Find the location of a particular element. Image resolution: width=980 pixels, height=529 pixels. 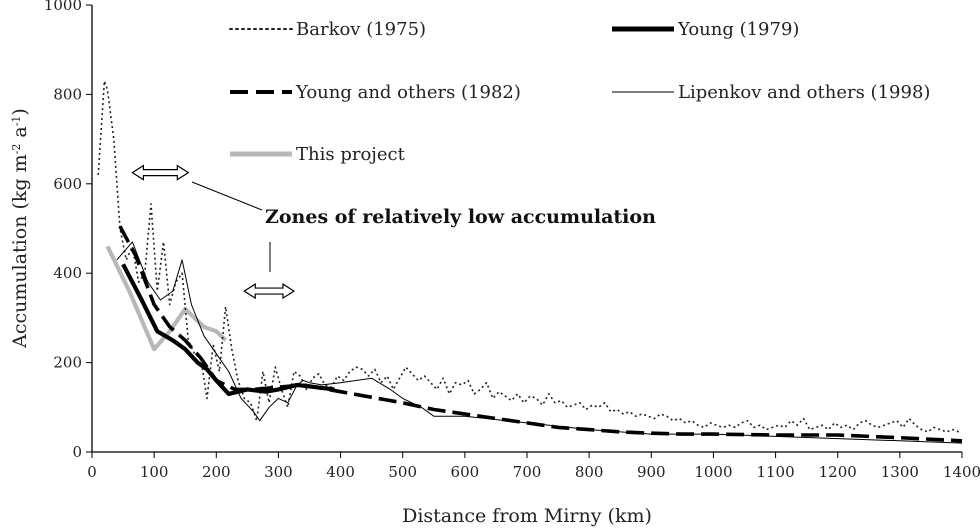

x-tick-label: 500 is located at coordinates (402, 472).